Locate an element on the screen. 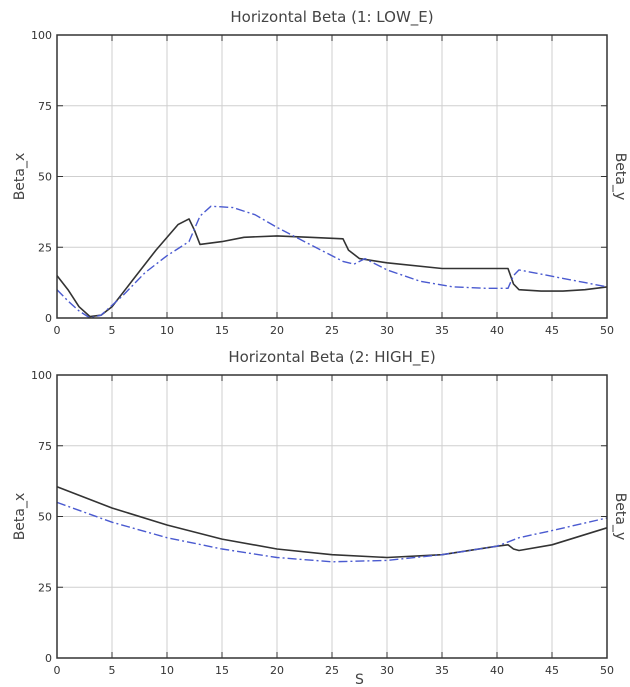  x-axis-label: S is located at coordinates (359, 679).